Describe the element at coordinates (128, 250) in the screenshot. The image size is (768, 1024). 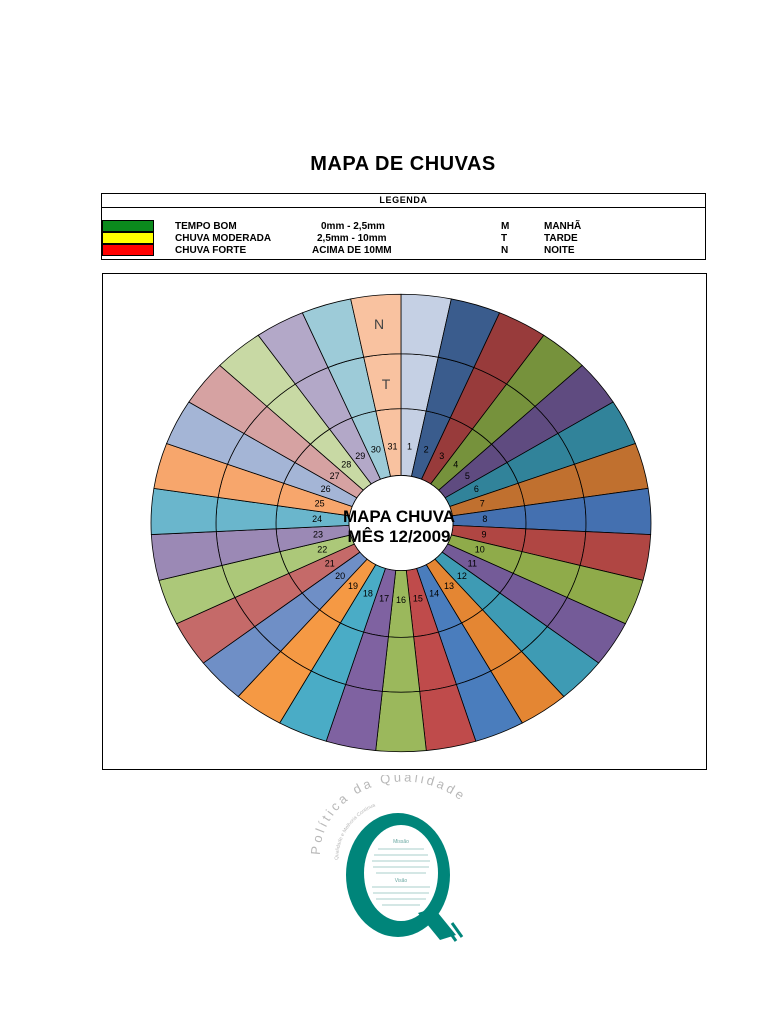
I see `red-swatch` at that location.